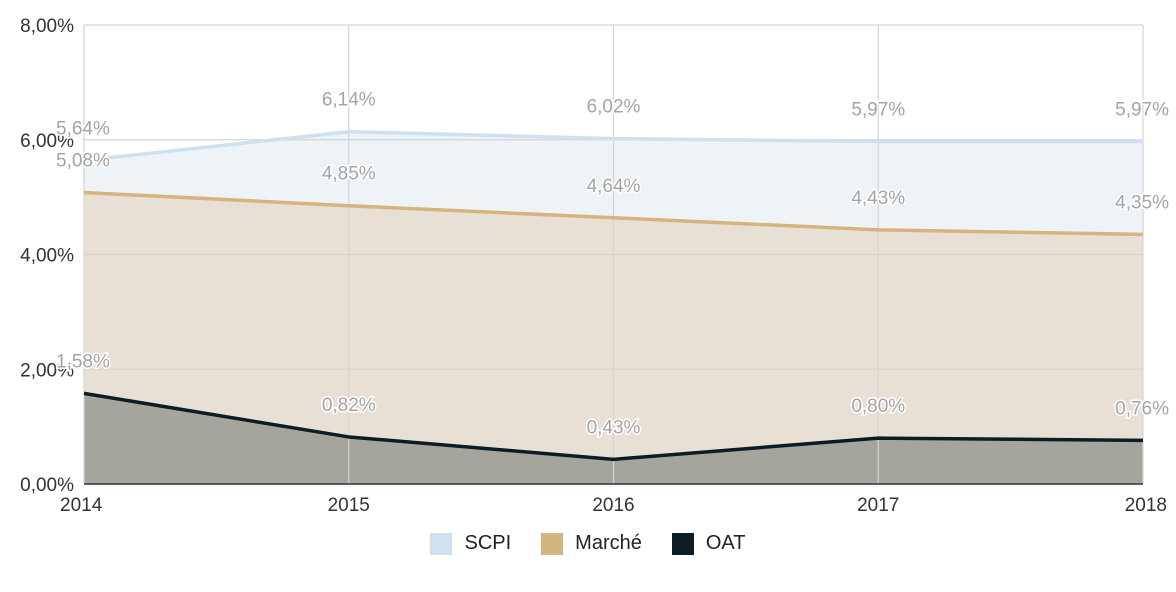  Describe the element at coordinates (1146, 505) in the screenshot. I see `x-tick-label-4: 2018` at that location.